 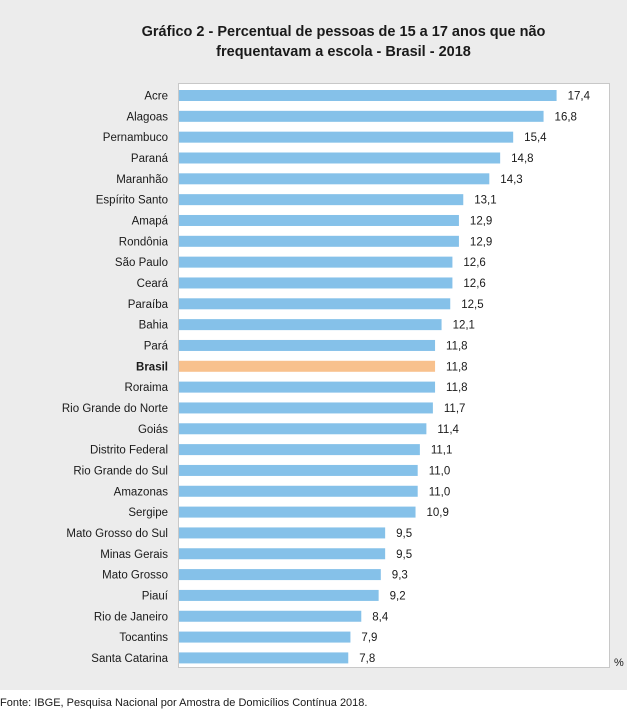 I want to click on value-label-mato-grosso: 9,3, so click(x=400, y=576).